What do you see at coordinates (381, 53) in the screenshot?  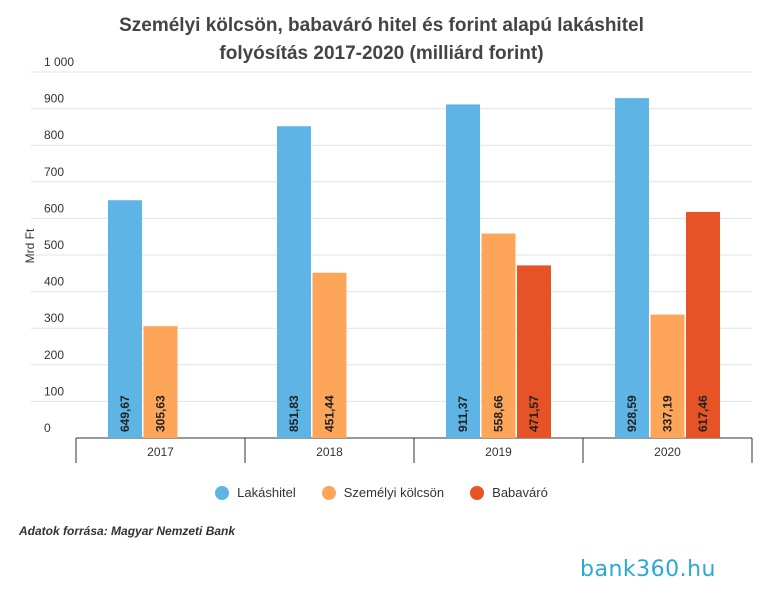 I see `chart-title-line-2: folyósítás 2017-2020 (milliárd forint)` at bounding box center [381, 53].